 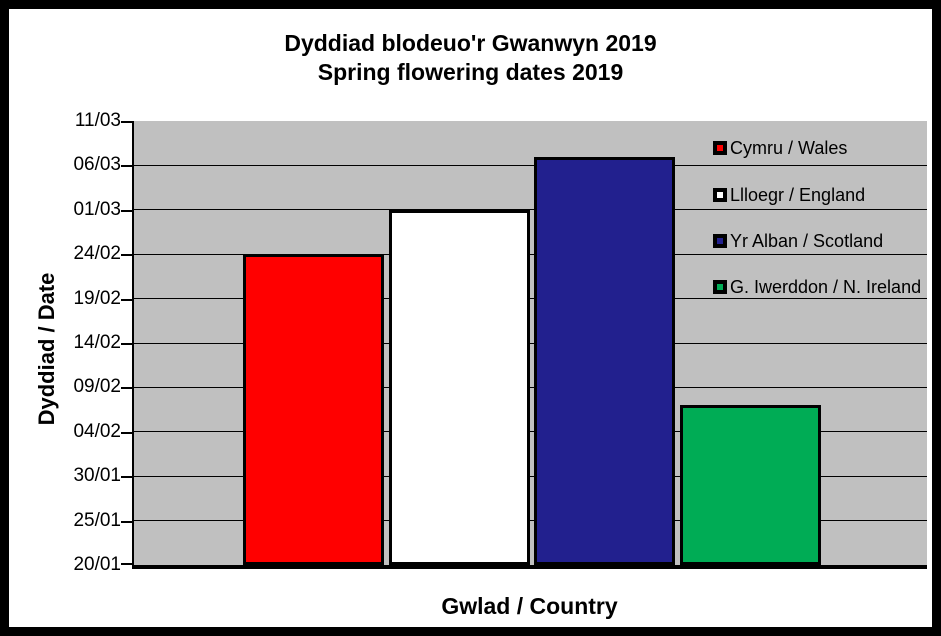 What do you see at coordinates (470, 72) in the screenshot?
I see `chart-title-line2: Spring flowering dates 2019` at bounding box center [470, 72].